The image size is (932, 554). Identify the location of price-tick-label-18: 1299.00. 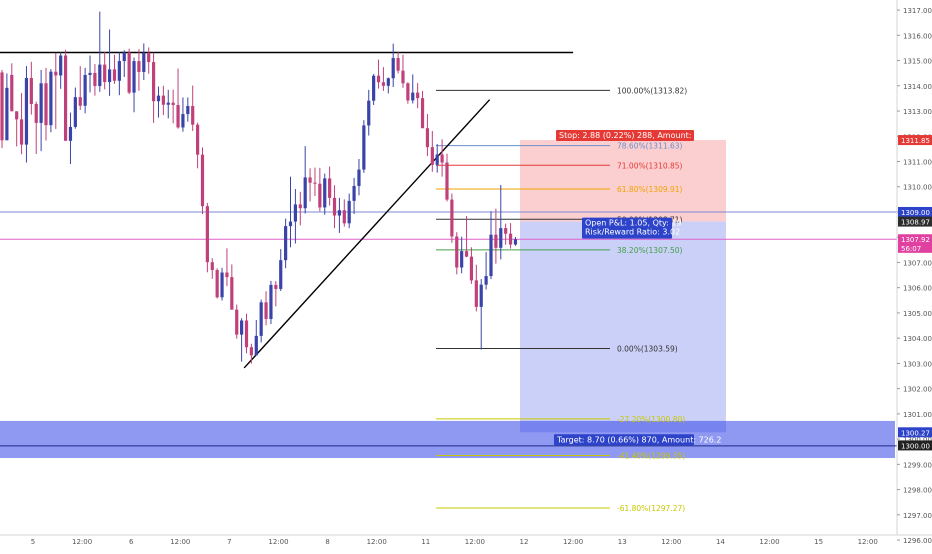
(917, 465).